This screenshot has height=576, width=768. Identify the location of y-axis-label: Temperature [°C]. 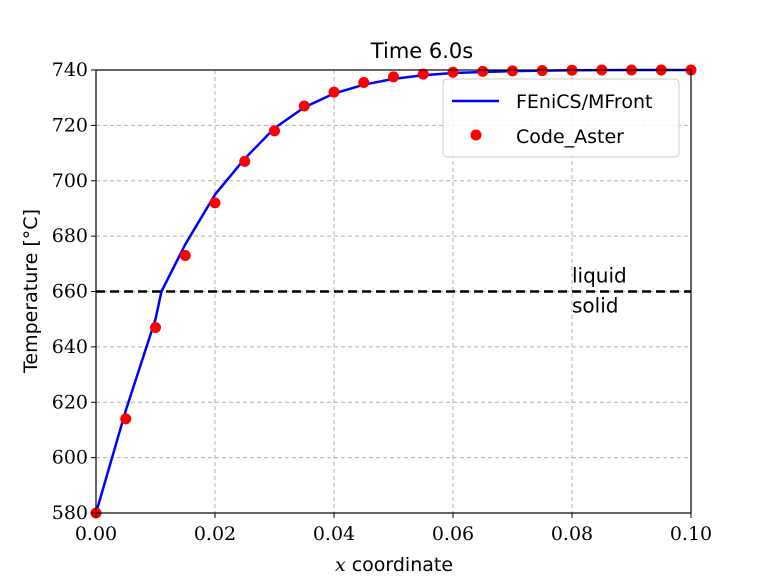
(31, 291).